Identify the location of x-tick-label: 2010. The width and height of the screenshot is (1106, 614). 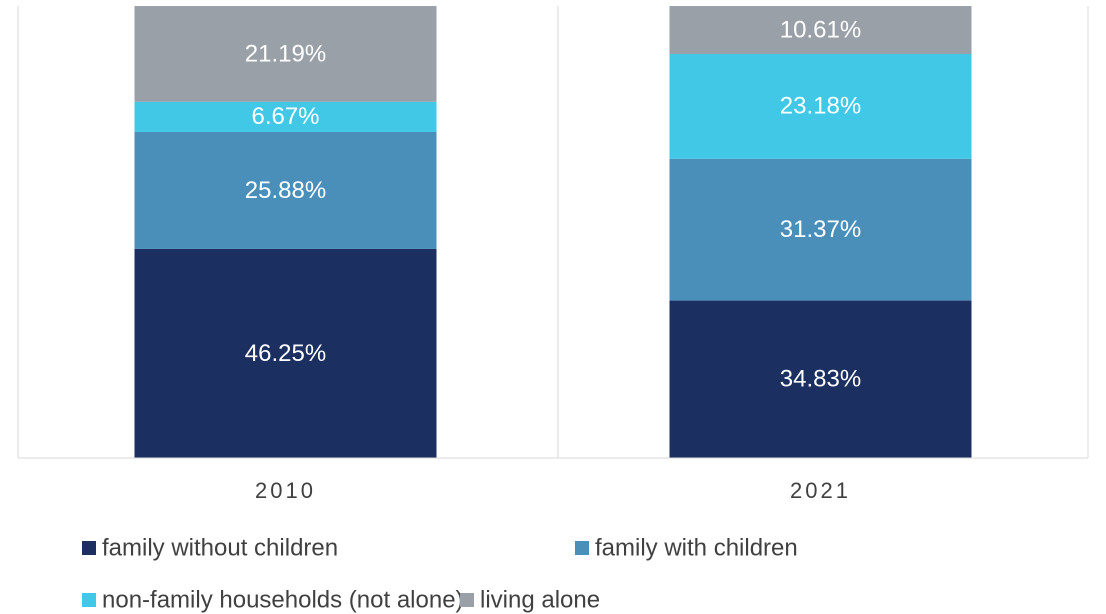
(285, 490).